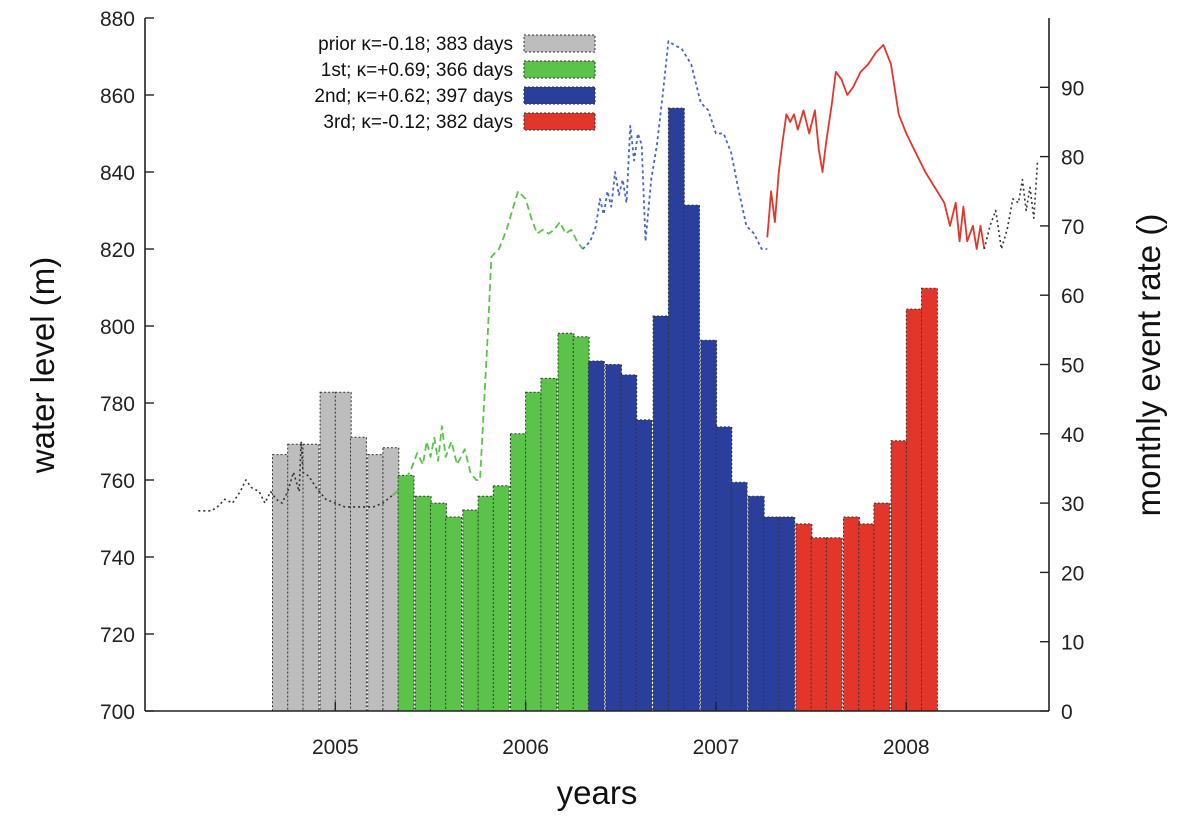 The image size is (1183, 816). Describe the element at coordinates (417, 70) in the screenshot. I see `legend-label-first: 1st; κ=+0.69; 366 days` at that location.